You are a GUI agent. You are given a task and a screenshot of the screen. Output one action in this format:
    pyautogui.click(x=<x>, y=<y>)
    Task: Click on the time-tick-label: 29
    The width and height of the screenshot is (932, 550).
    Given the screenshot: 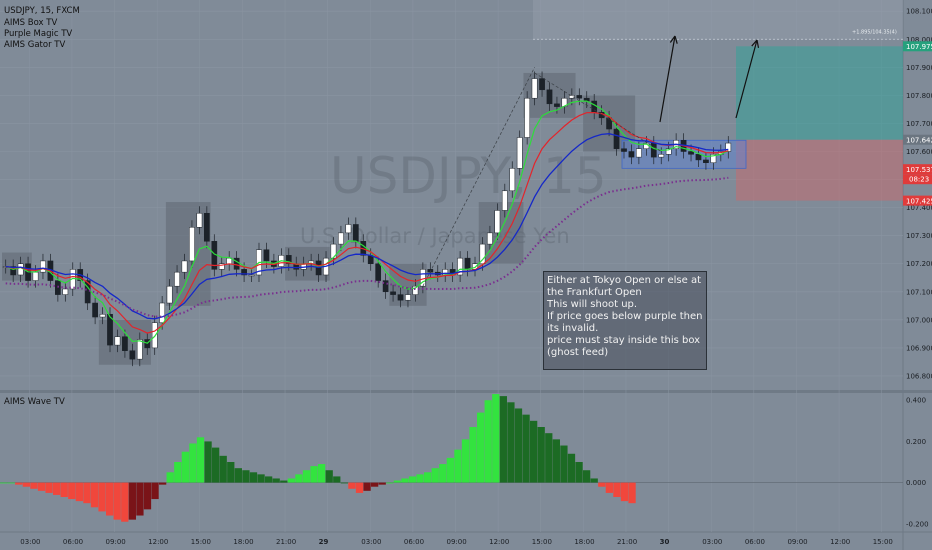 What is the action you would take?
    pyautogui.click(x=324, y=542)
    